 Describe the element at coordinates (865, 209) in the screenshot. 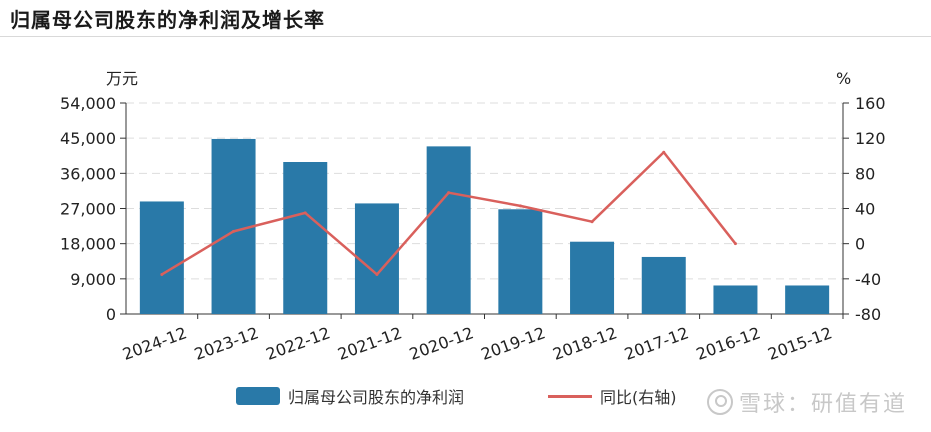

I see `right-tick-label: 40` at that location.